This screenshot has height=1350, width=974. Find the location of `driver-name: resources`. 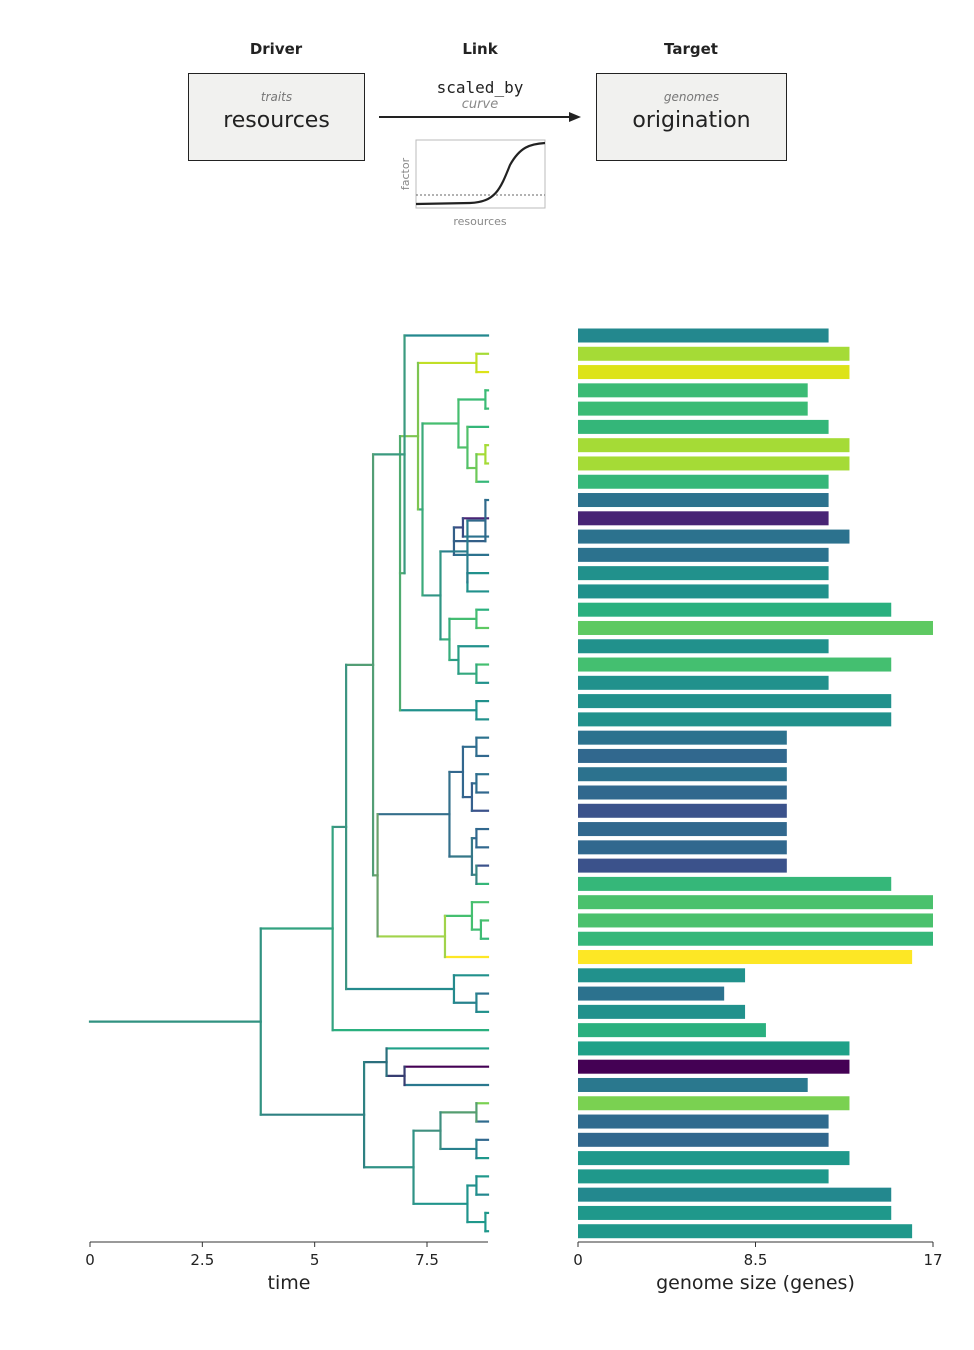

driver-name: resources is located at coordinates (276, 120).